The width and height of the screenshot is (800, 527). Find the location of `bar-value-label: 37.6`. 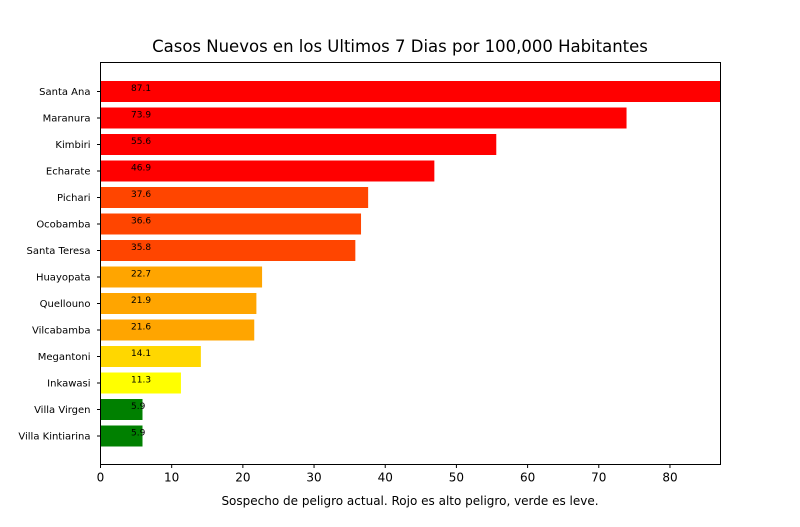

bar-value-label: 37.6 is located at coordinates (141, 195).